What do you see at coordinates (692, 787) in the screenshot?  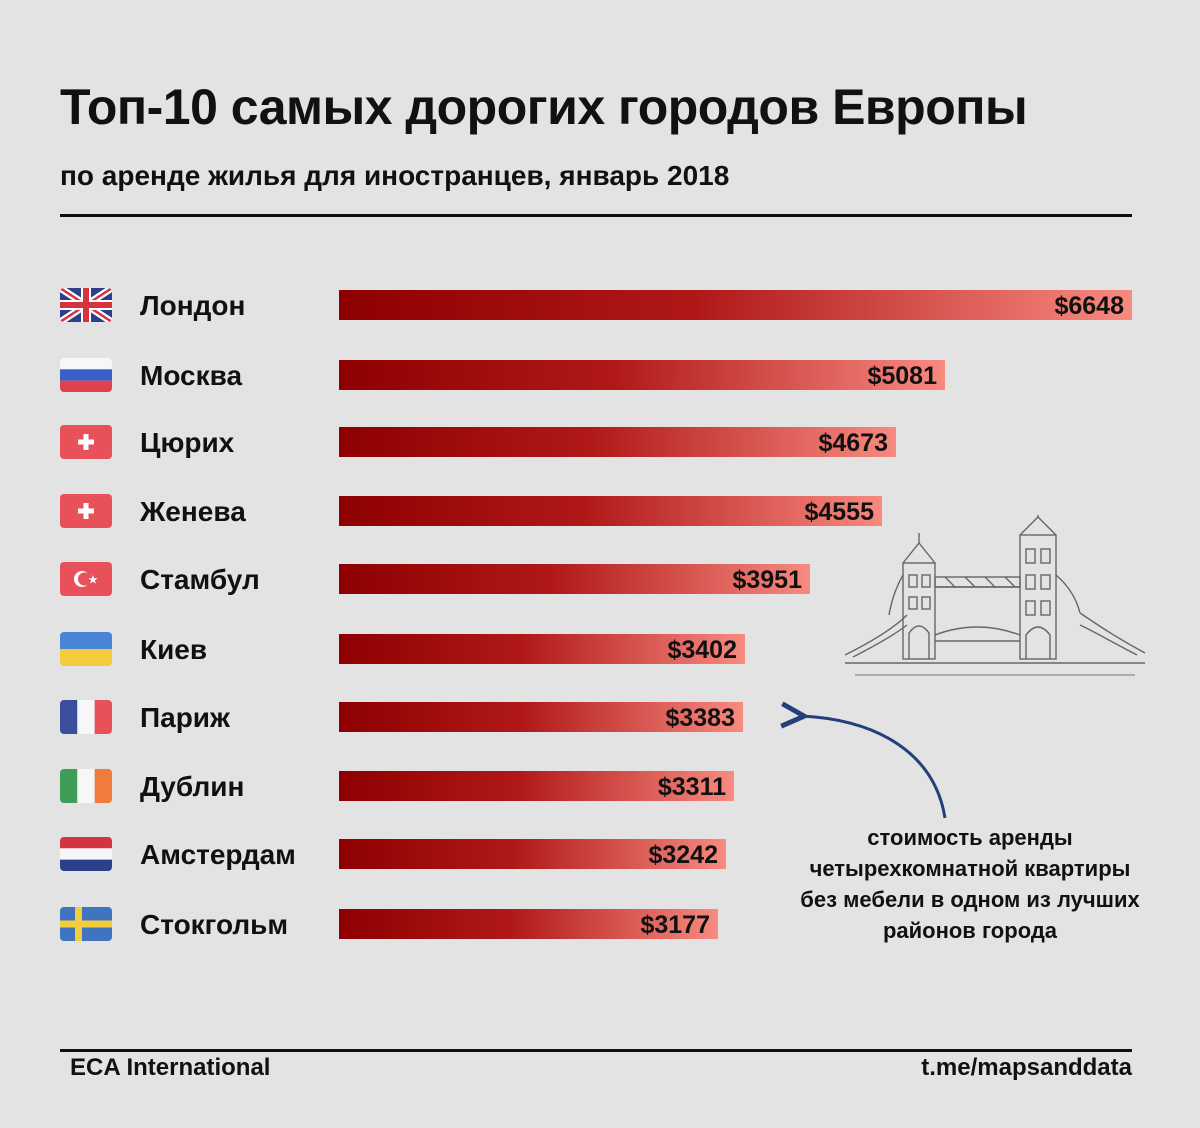 I see `value-label: $3311` at bounding box center [692, 787].